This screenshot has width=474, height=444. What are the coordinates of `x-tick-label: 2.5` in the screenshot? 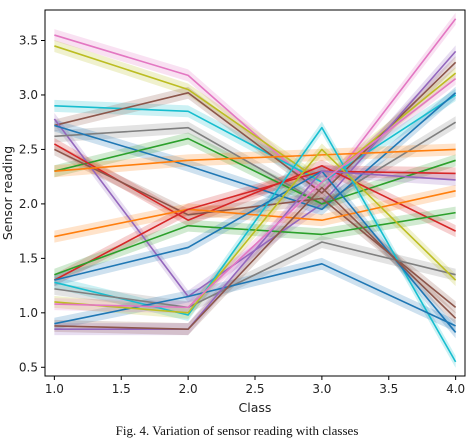 It's located at (254, 389).